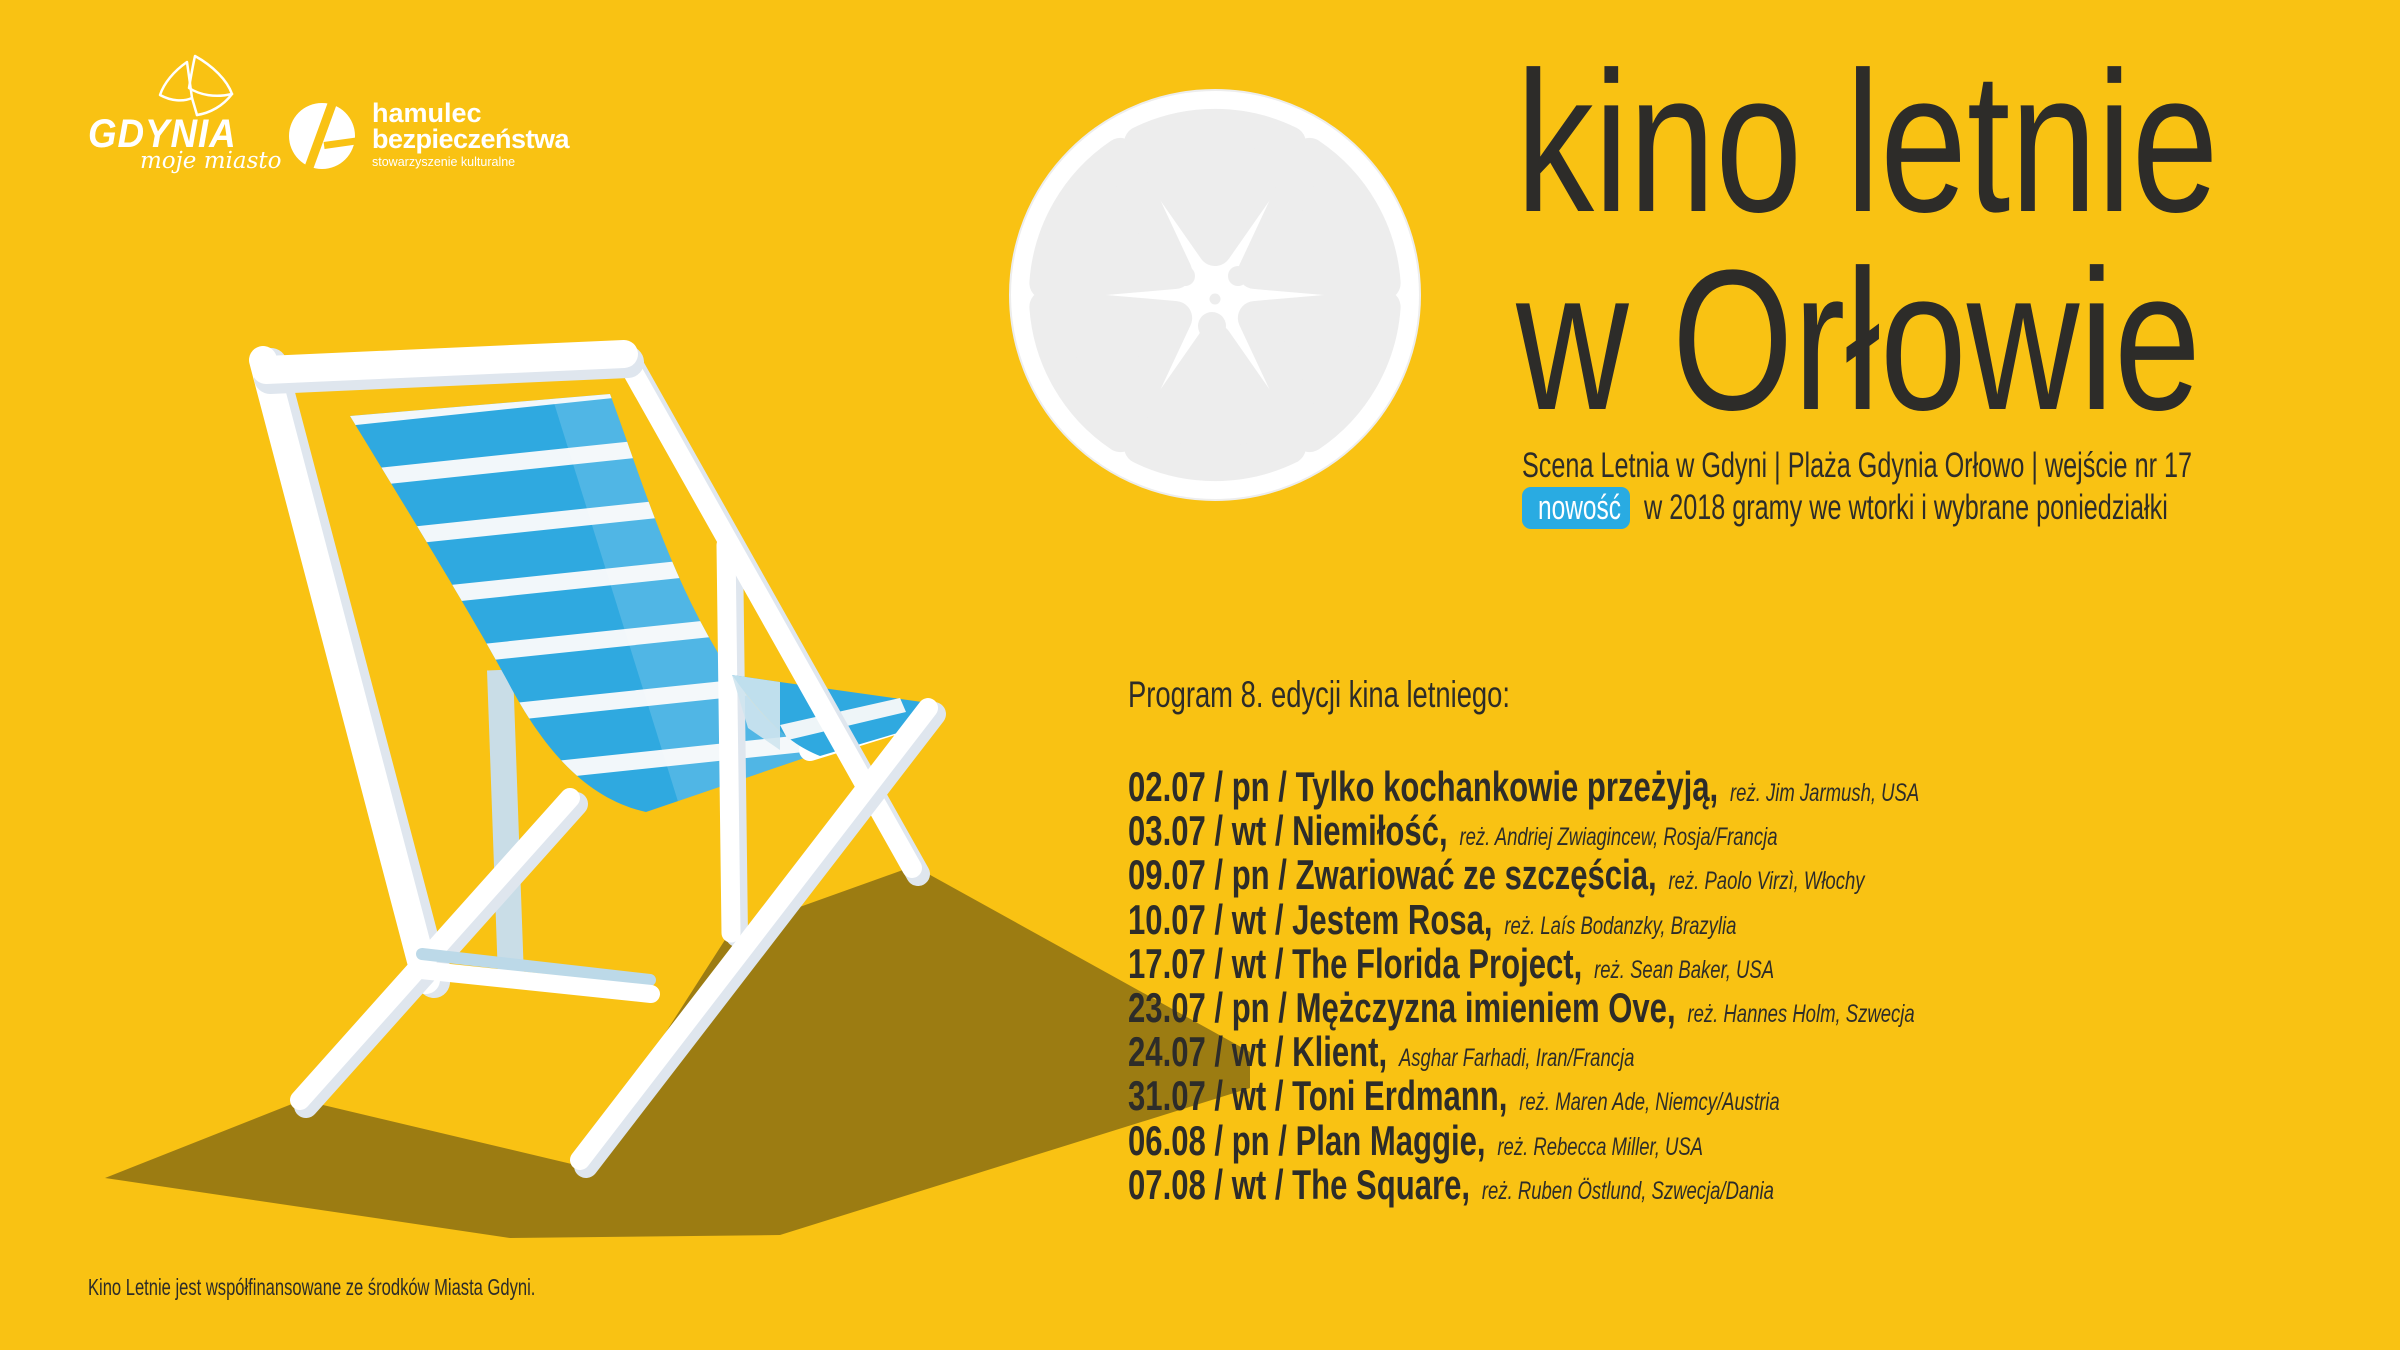  I want to click on film-title: The Florida Project,, so click(1437, 963).